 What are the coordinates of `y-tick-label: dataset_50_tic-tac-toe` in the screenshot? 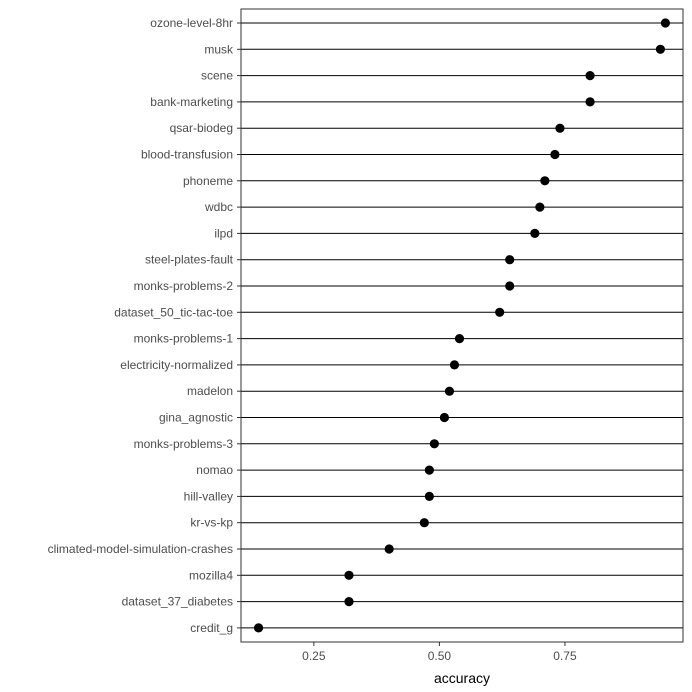 It's located at (173, 312).